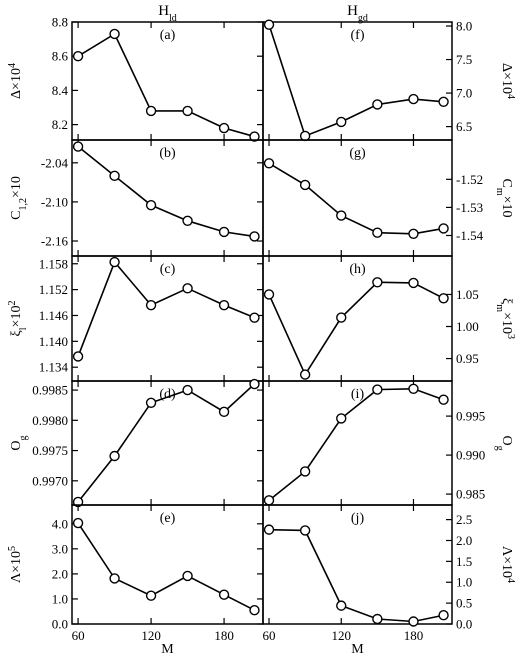  What do you see at coordinates (506, 182) in the screenshot?
I see `y-axis-label-base: C` at bounding box center [506, 182].